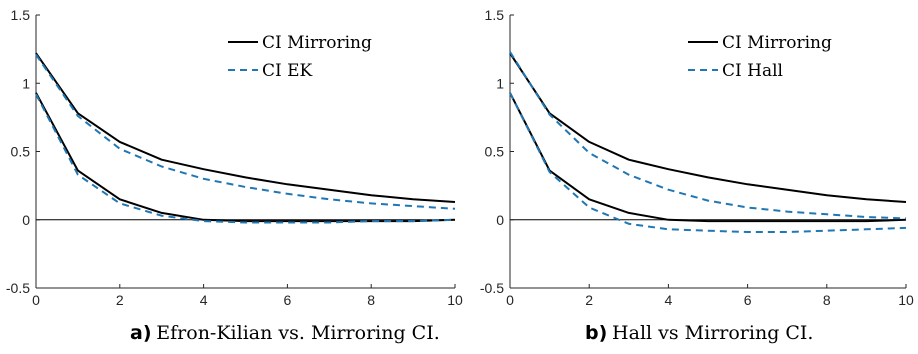 Image resolution: width=918 pixels, height=354 pixels. I want to click on panel-b-ytick-label: -0.5, so click(492, 288).